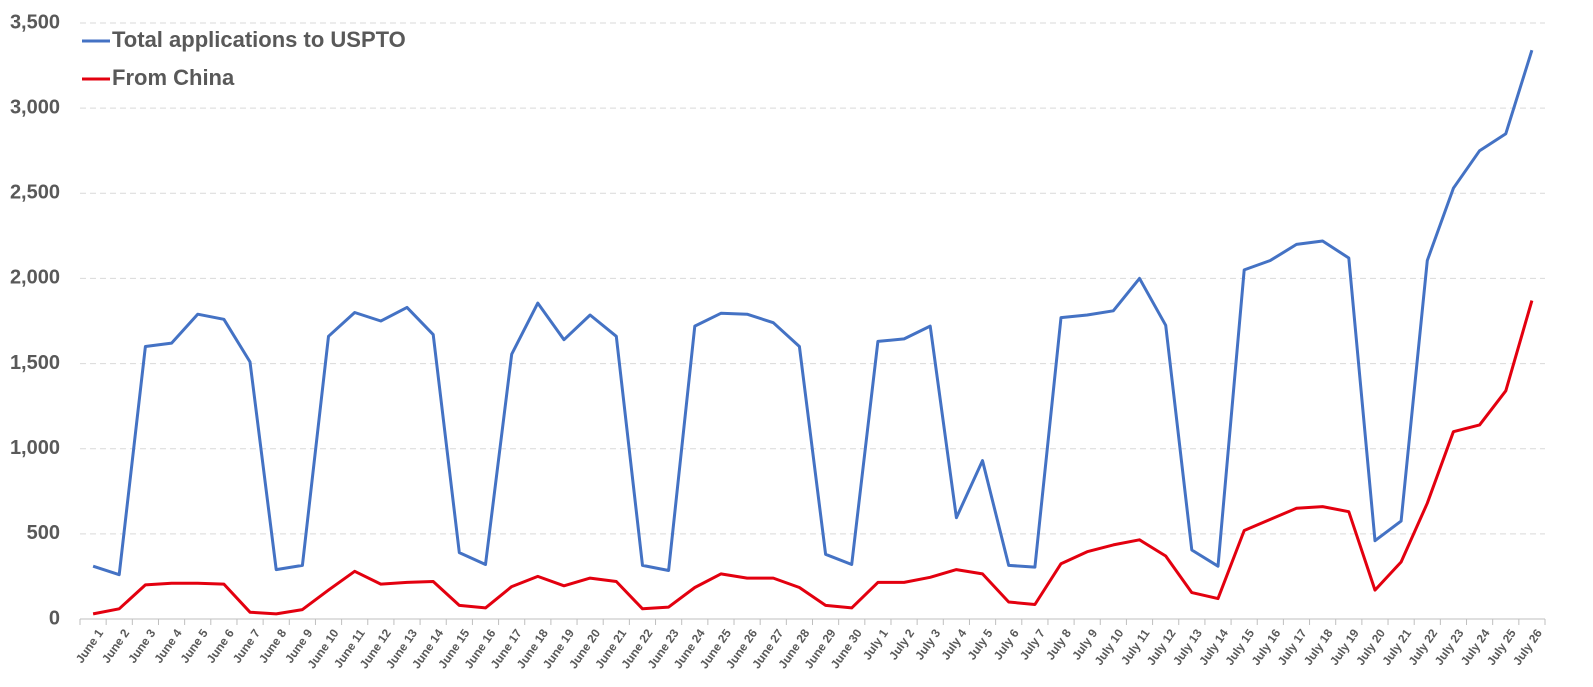 Image resolution: width=1593 pixels, height=687 pixels. Describe the element at coordinates (875, 644) in the screenshot. I see `x-tick-label: July 1` at that location.